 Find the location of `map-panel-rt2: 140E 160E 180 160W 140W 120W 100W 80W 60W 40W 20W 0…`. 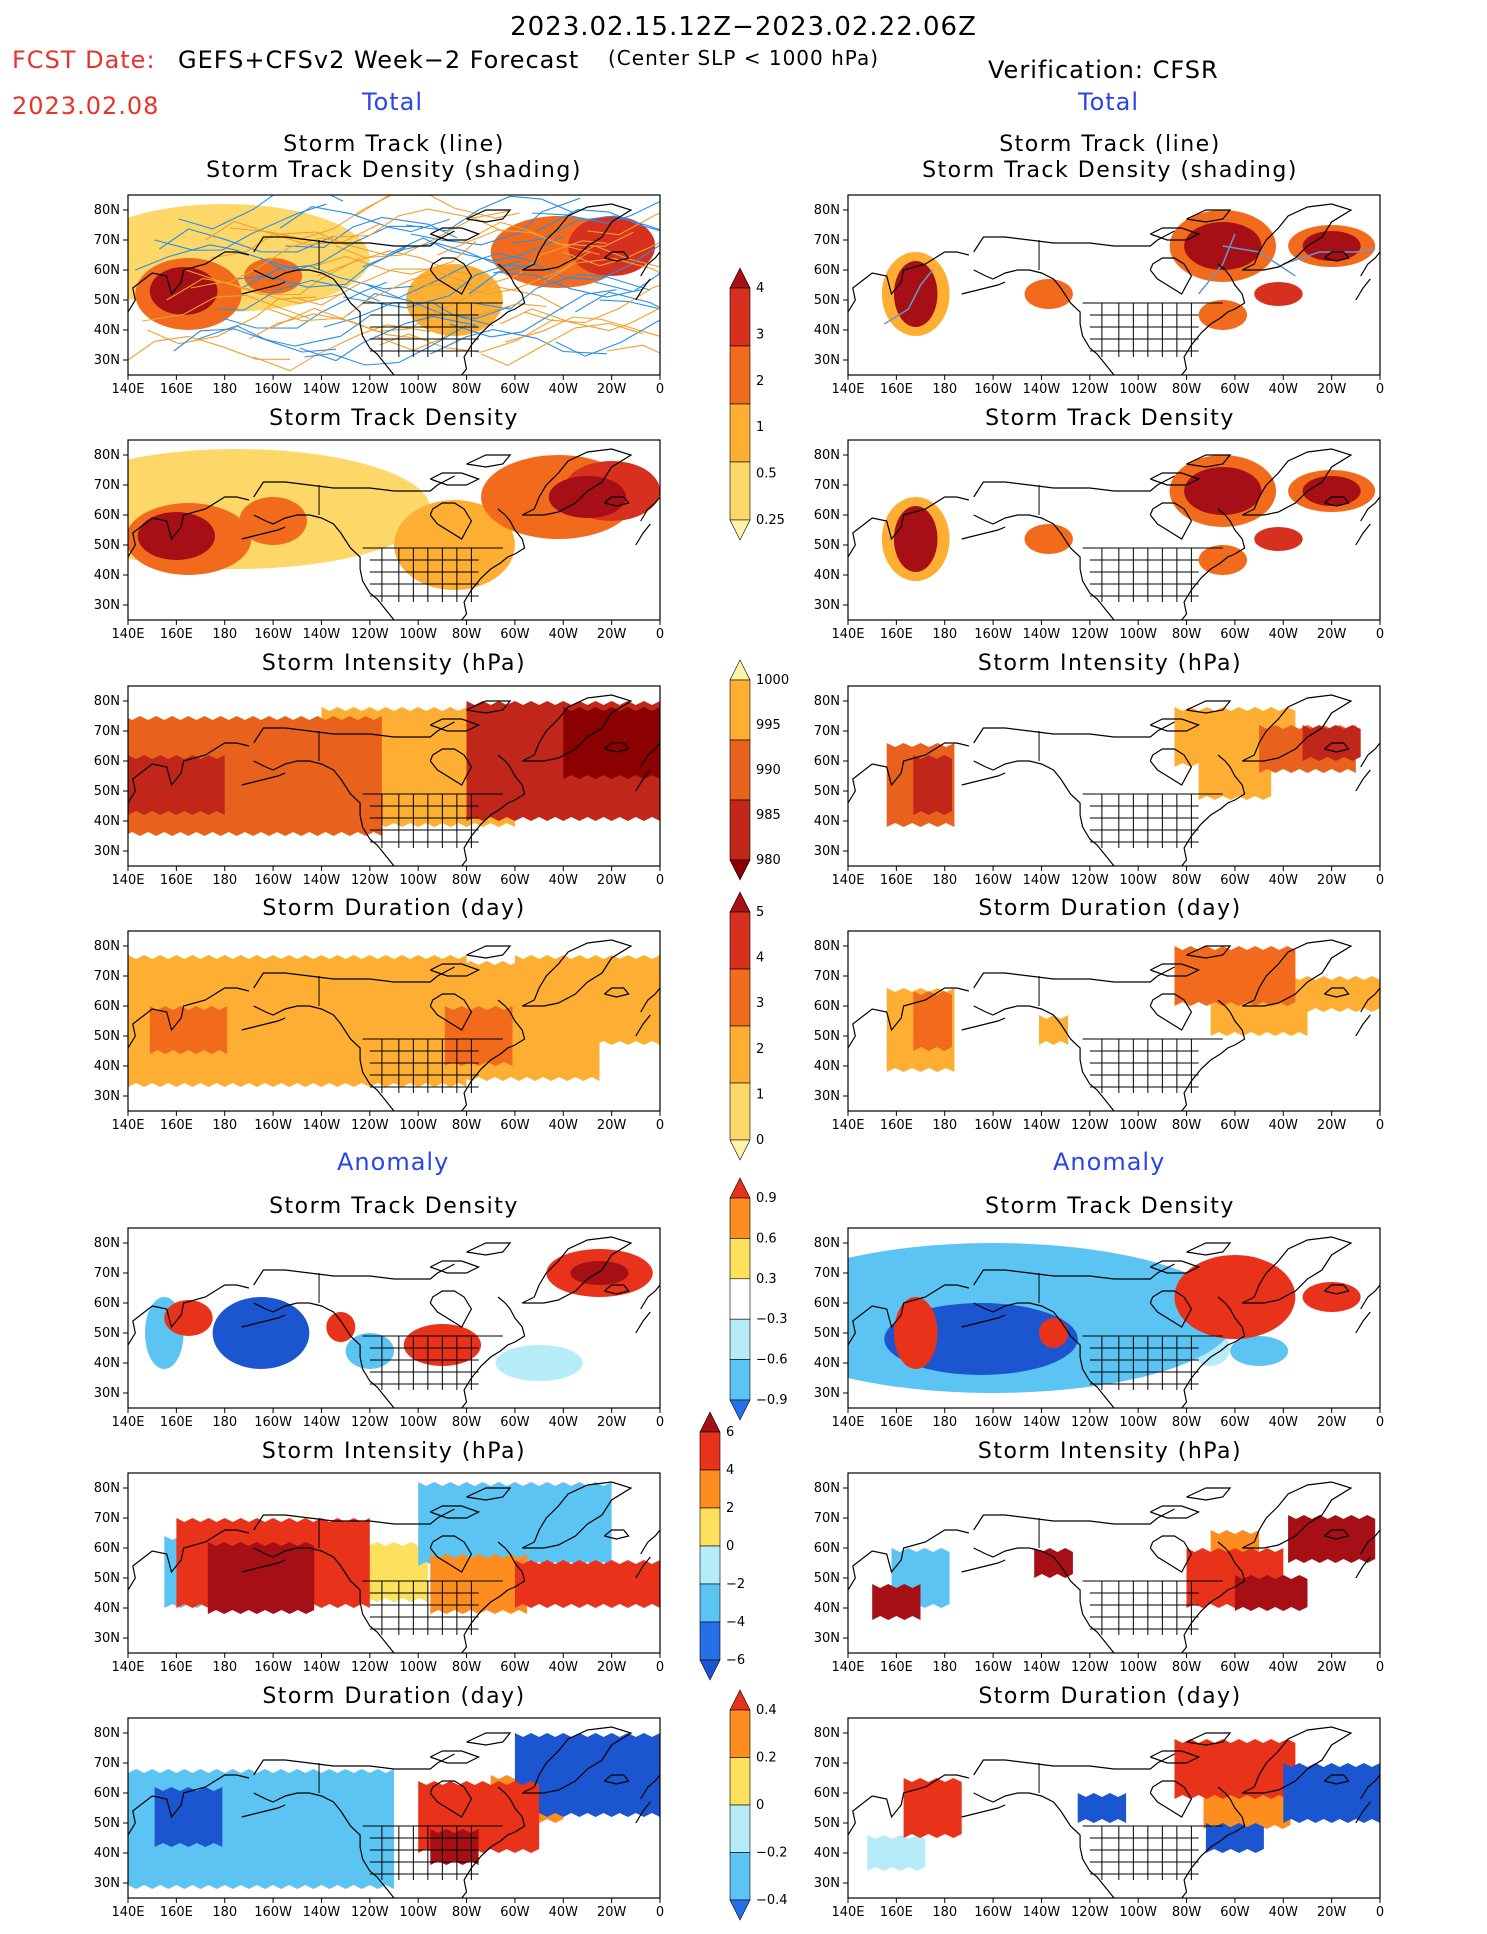

map-panel-rt2: 140E 160E 180 160W 140W 120W 100W 80W 60W 40W 20W 0… is located at coordinates (1094, 542).